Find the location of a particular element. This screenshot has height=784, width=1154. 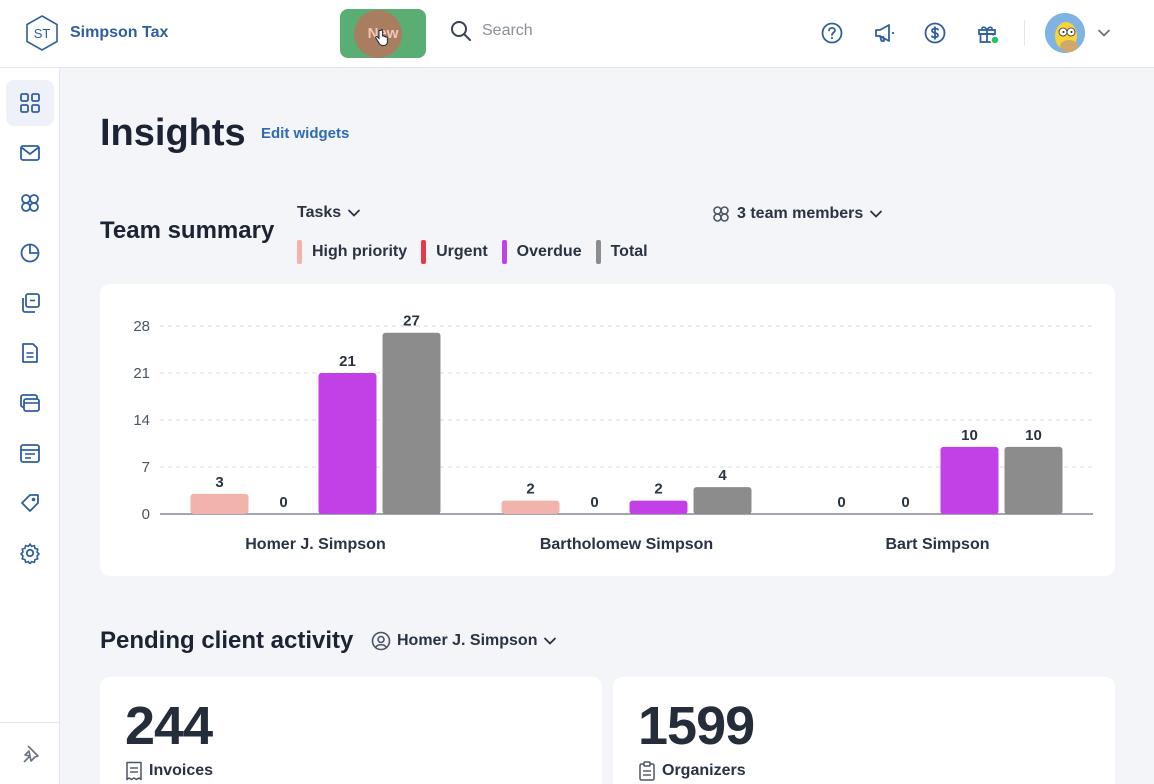

cards-icon is located at coordinates (30, 403).